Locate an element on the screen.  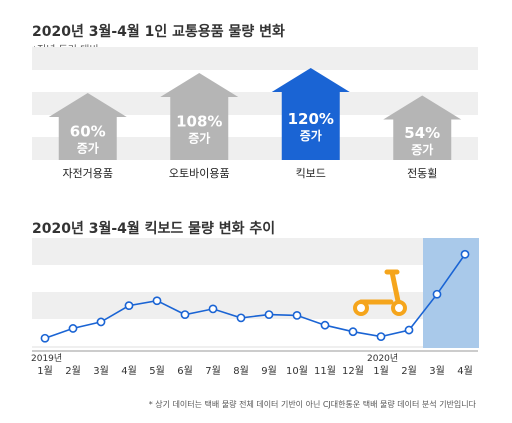
highlight-band is located at coordinates (451, 293).